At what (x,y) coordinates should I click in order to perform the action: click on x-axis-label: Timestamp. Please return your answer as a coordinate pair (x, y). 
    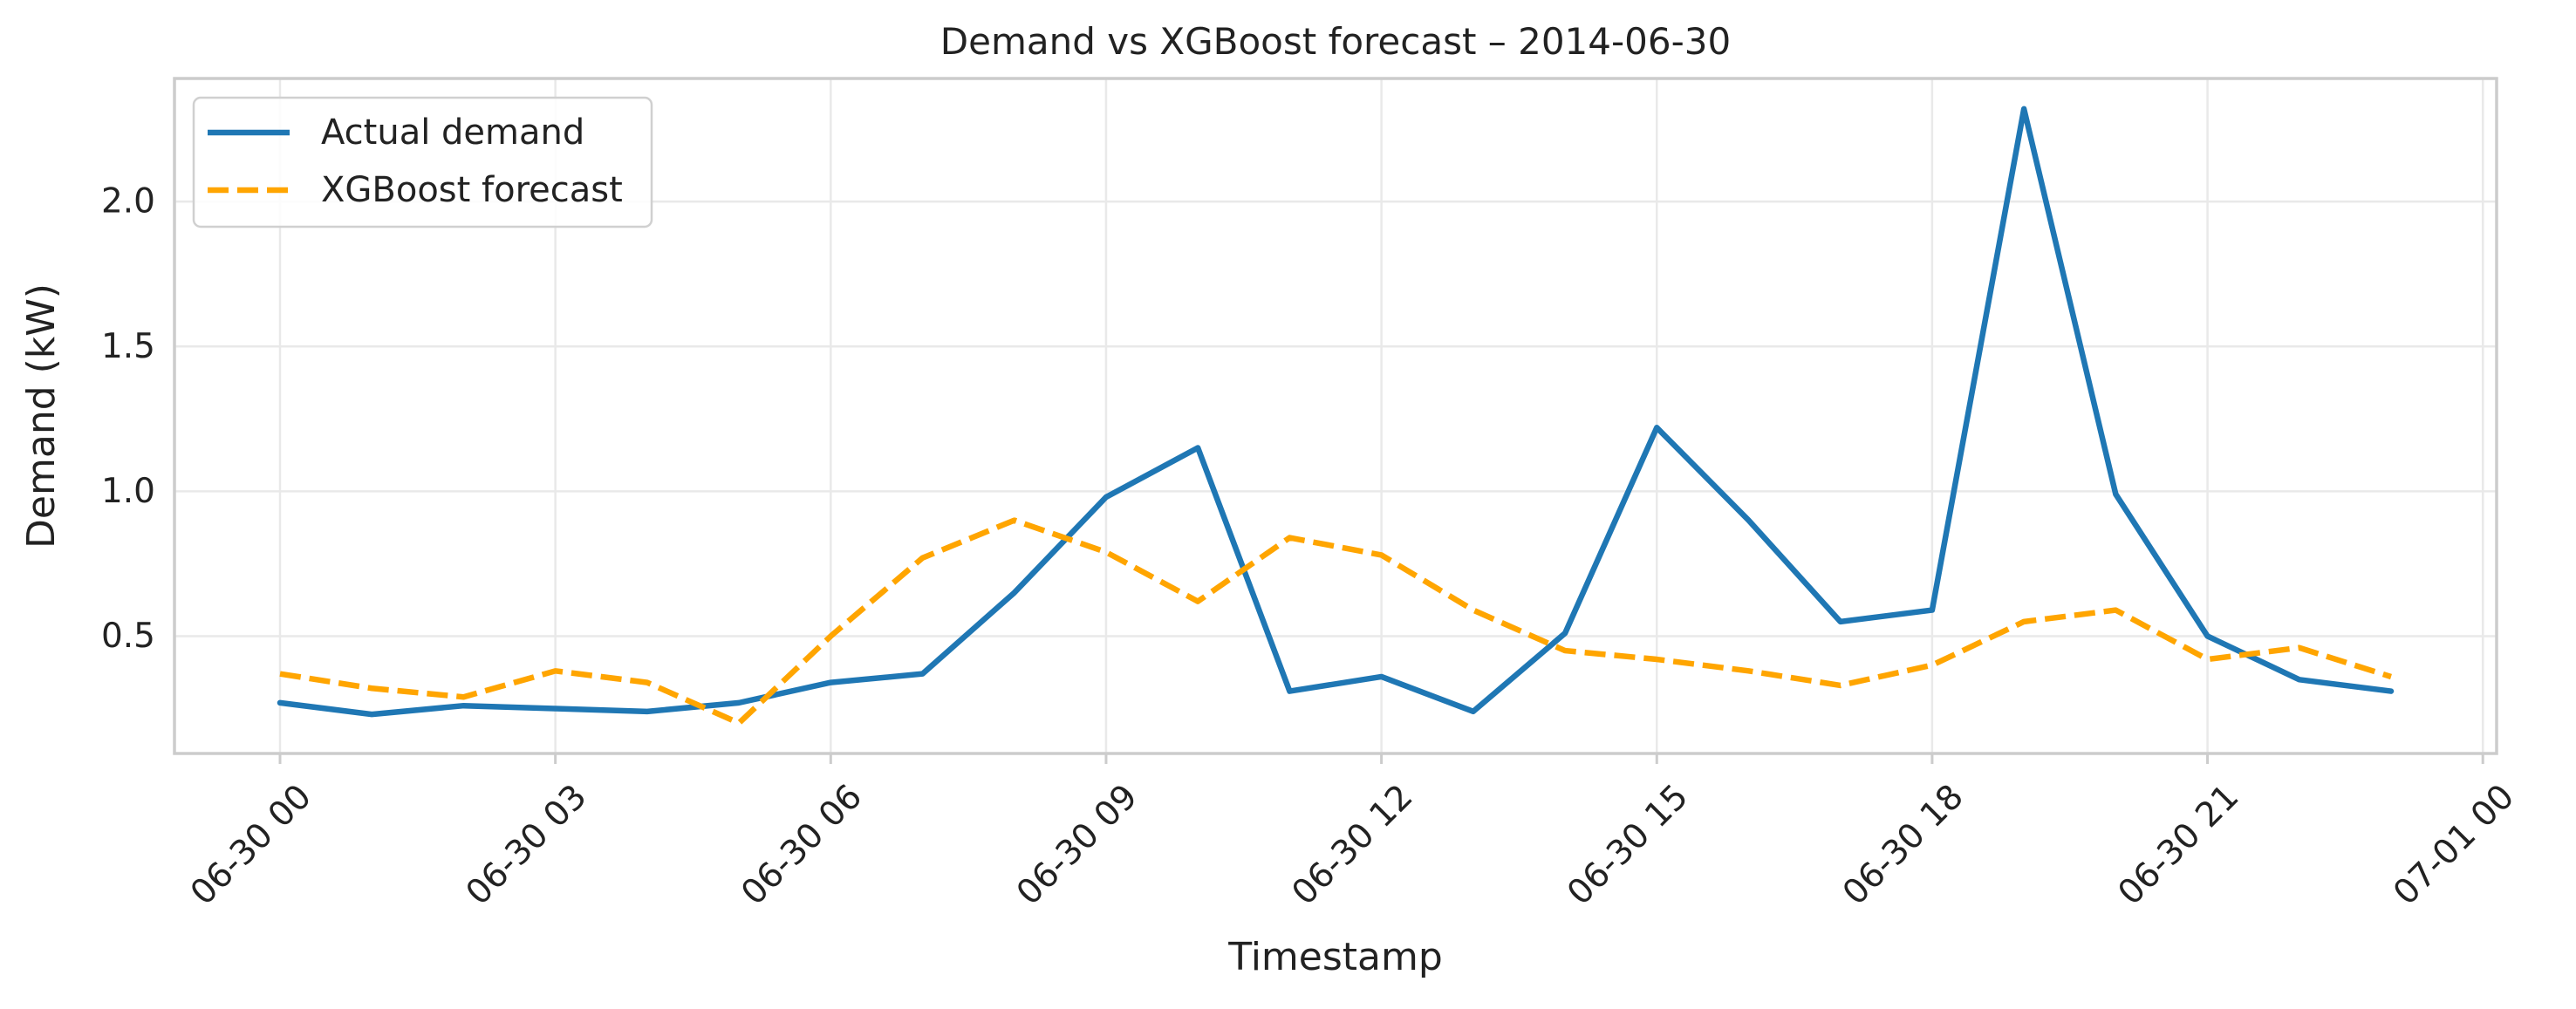
    Looking at the image, I should click on (1335, 957).